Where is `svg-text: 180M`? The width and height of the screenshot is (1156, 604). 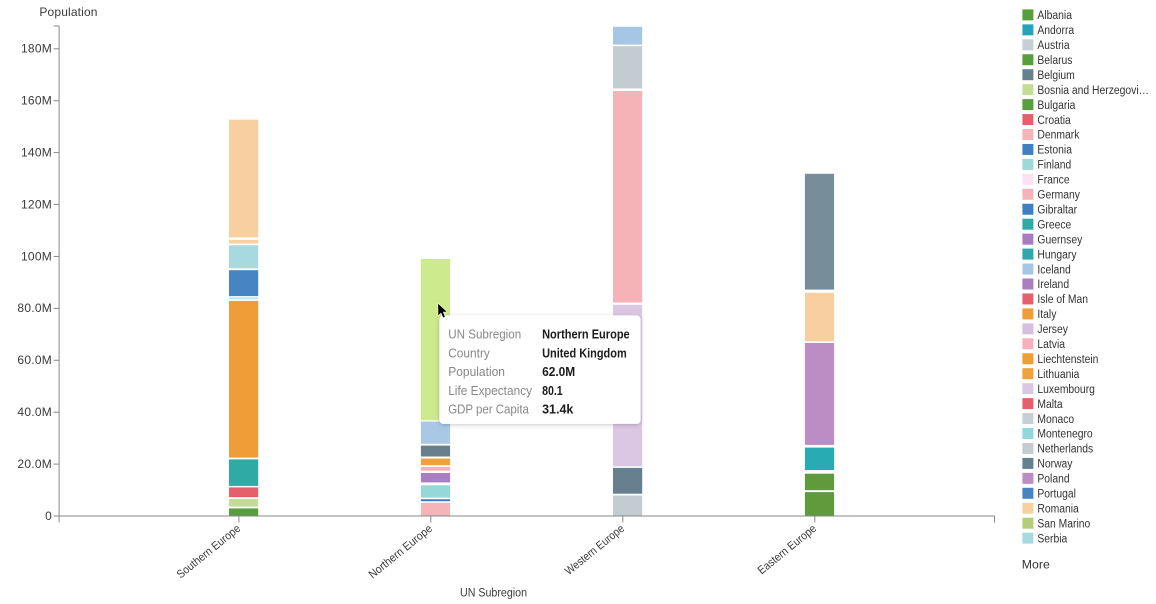
svg-text: 180M is located at coordinates (36, 49).